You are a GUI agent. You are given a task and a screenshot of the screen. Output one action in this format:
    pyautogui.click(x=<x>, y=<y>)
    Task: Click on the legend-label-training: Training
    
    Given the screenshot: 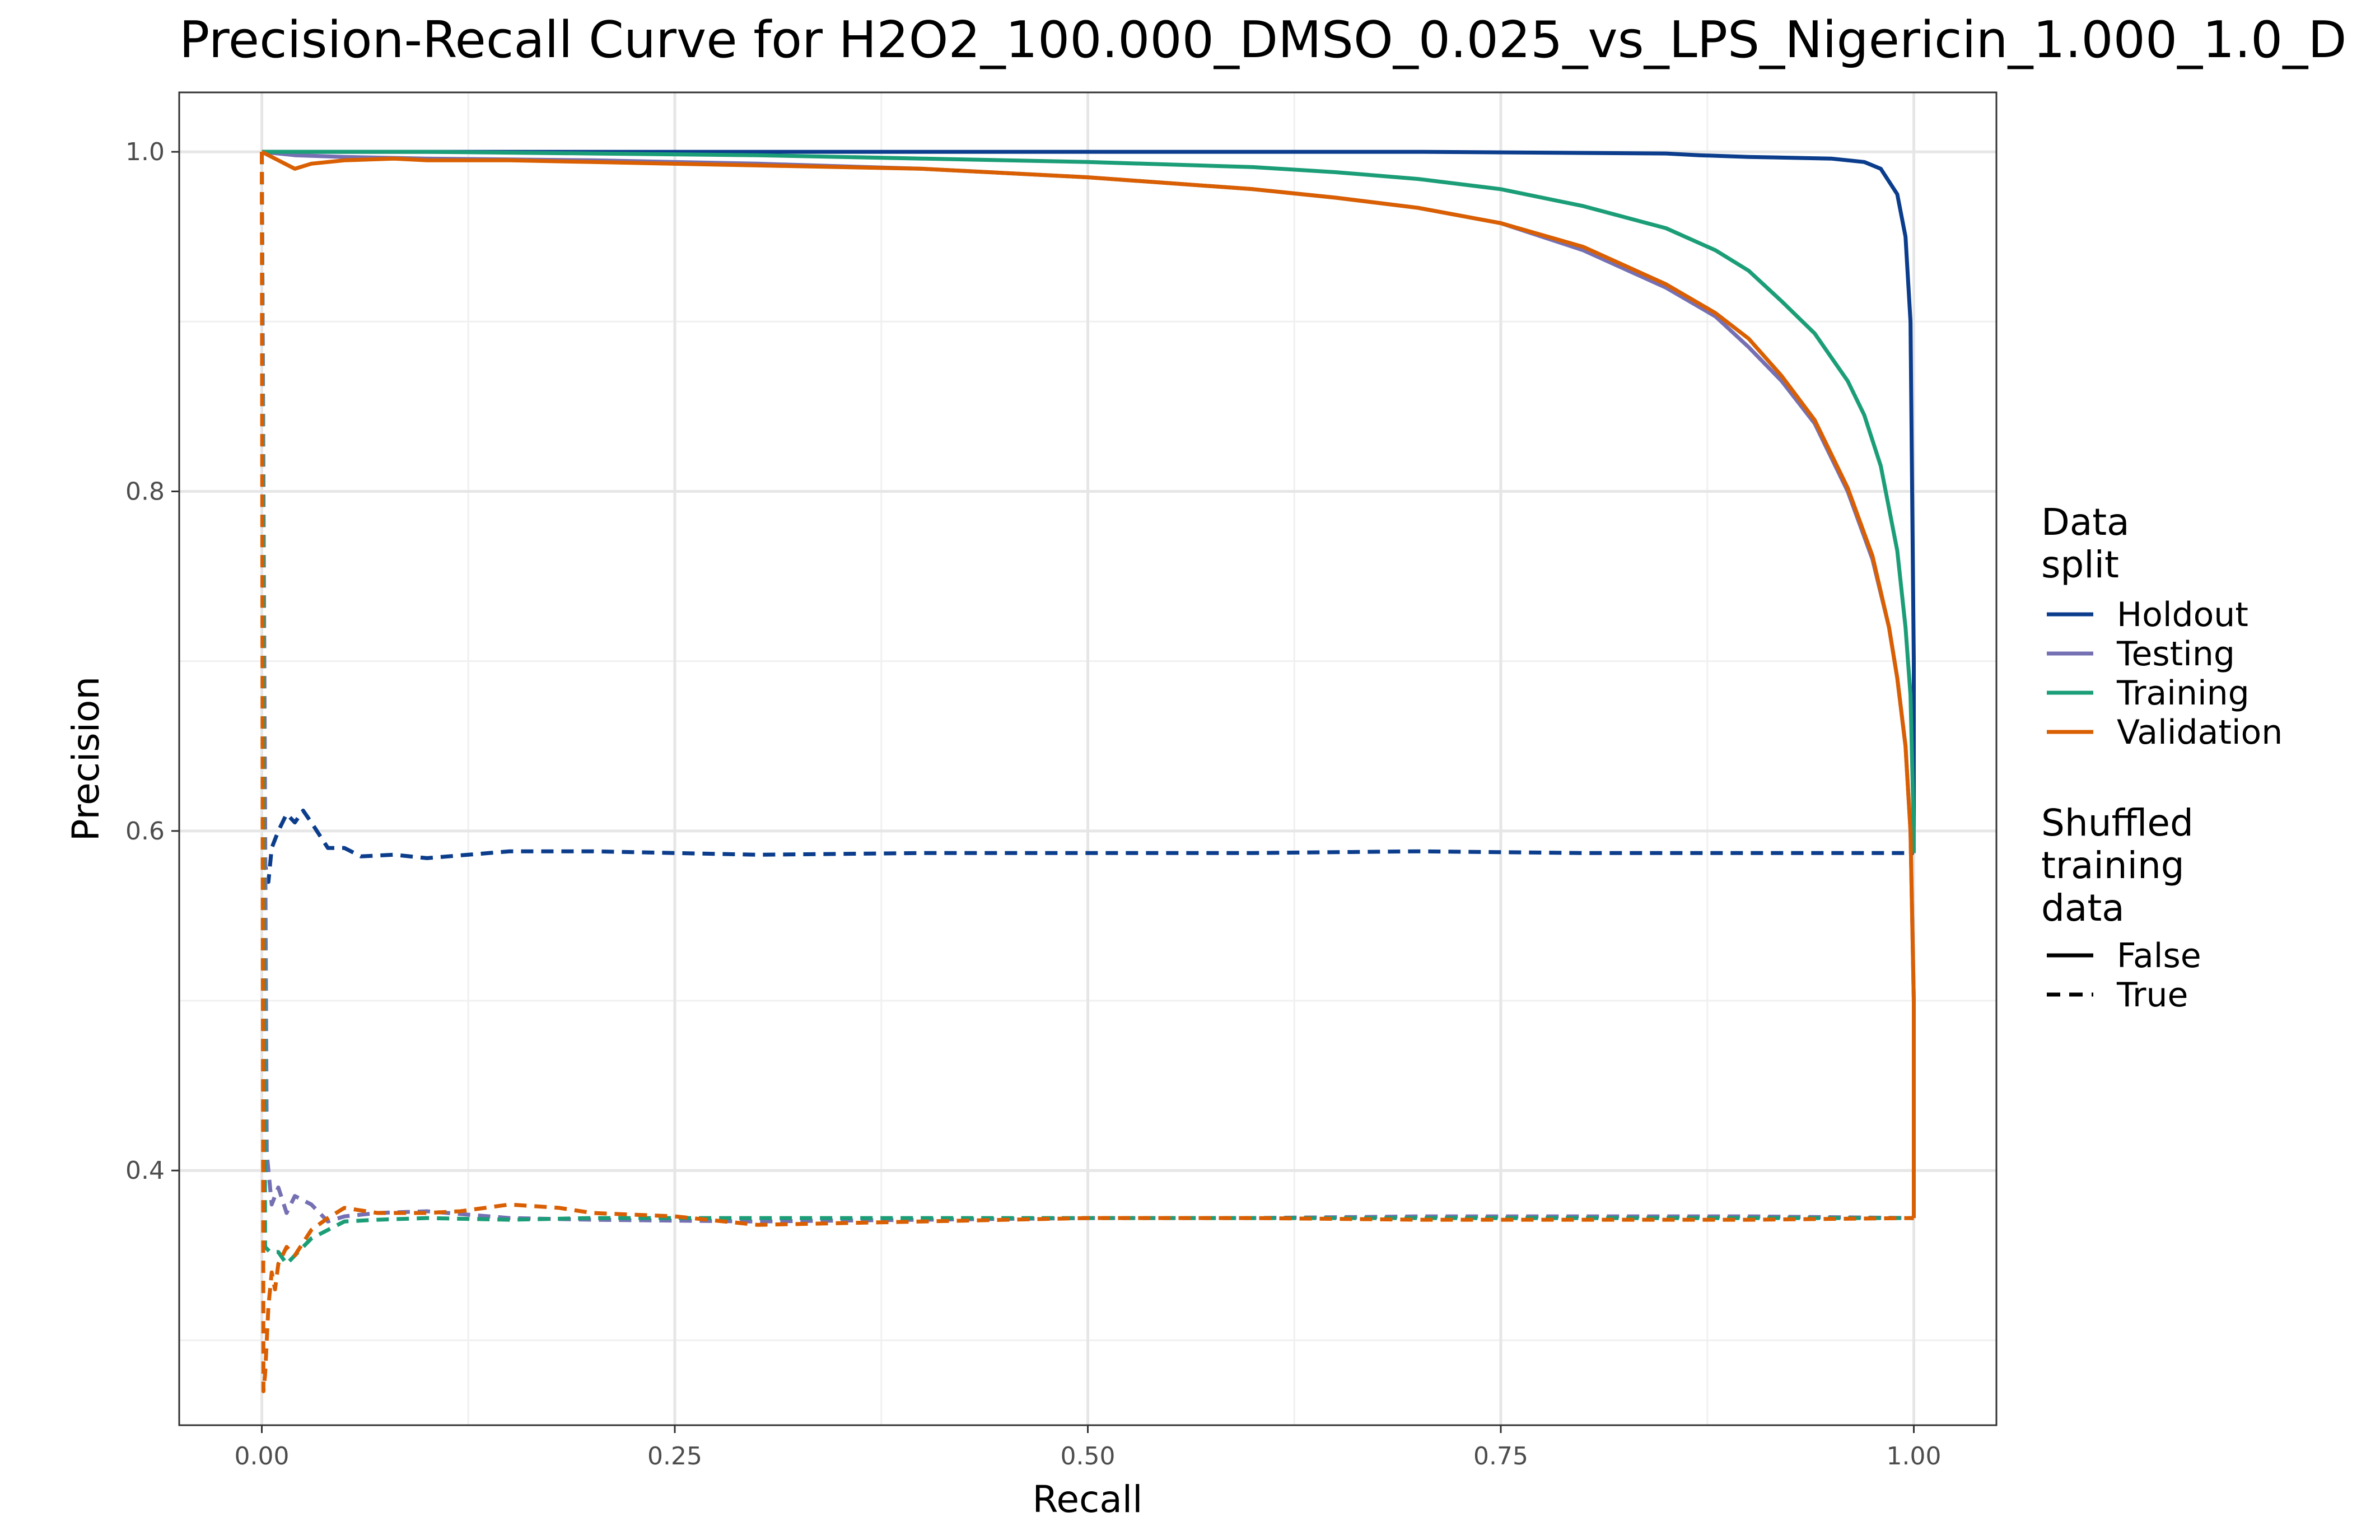 What is the action you would take?
    pyautogui.click(x=2183, y=693)
    